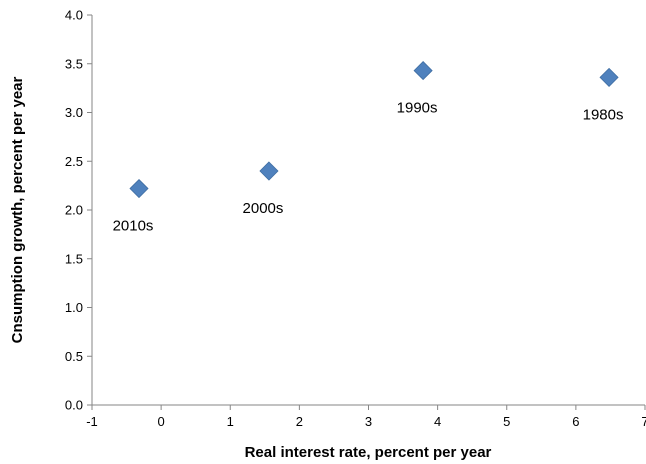 This screenshot has width=646, height=464. I want to click on y-tick-label: 3.5, so click(74, 63).